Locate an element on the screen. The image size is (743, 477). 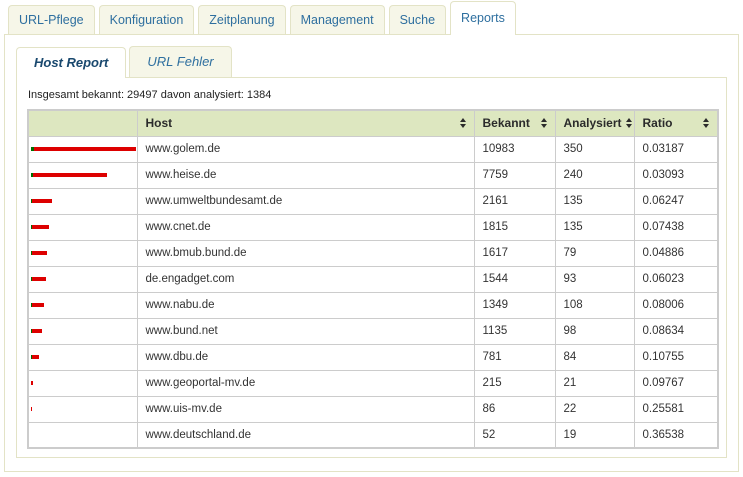
table-row: www.golem.de 10983 350 0.03187 is located at coordinates (373, 149).